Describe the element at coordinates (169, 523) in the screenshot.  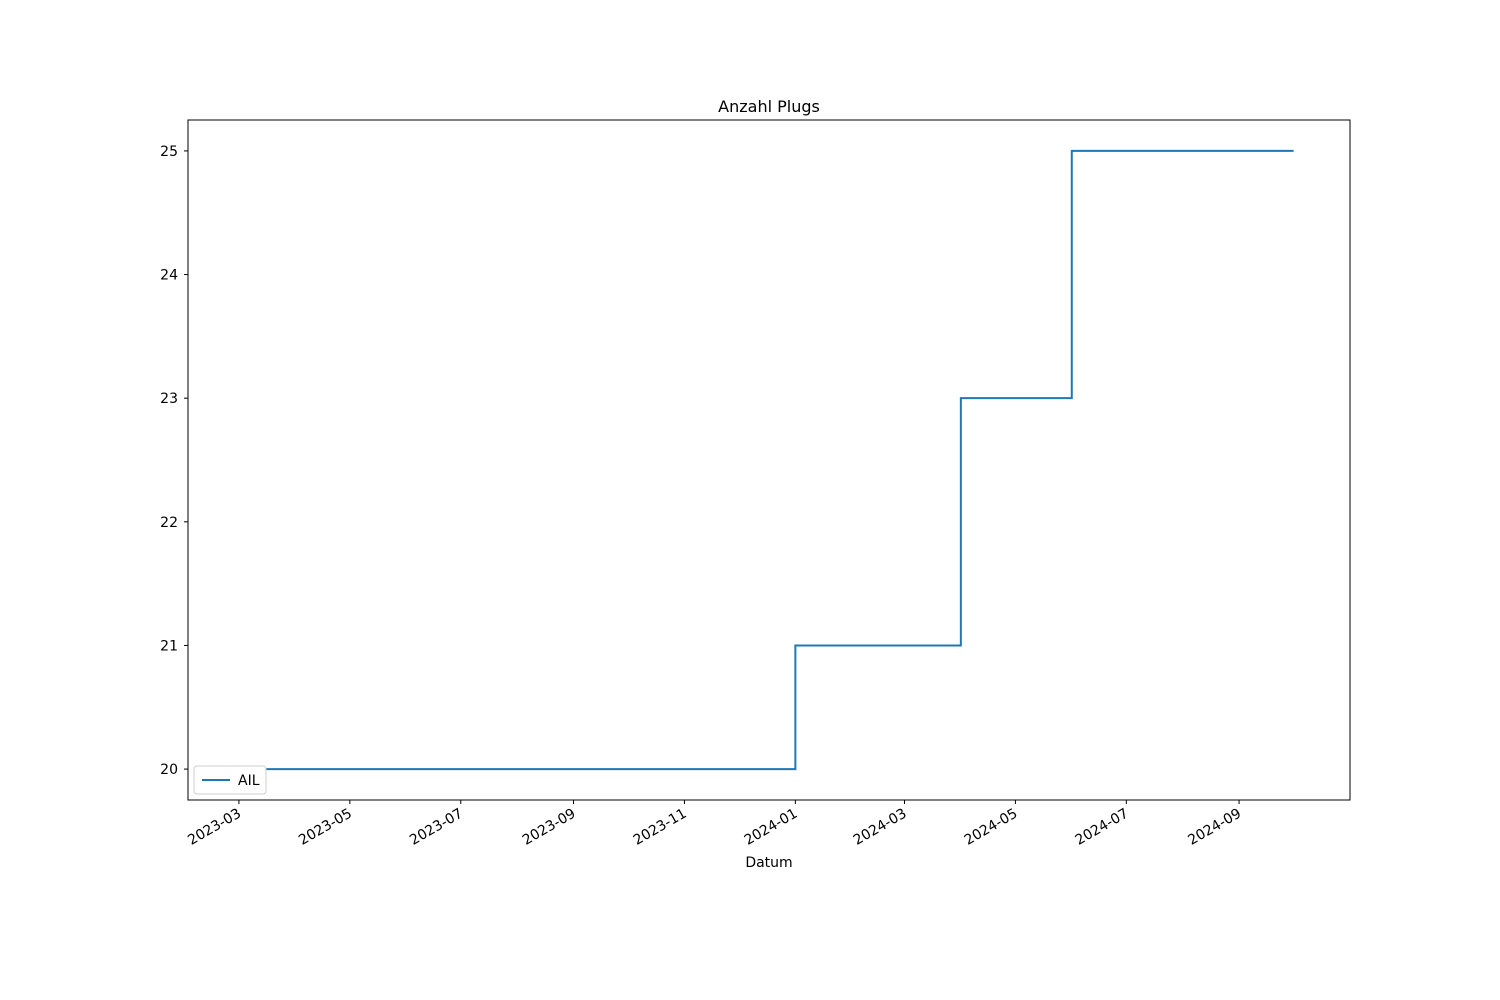
I see `y-tick-label: 22` at that location.